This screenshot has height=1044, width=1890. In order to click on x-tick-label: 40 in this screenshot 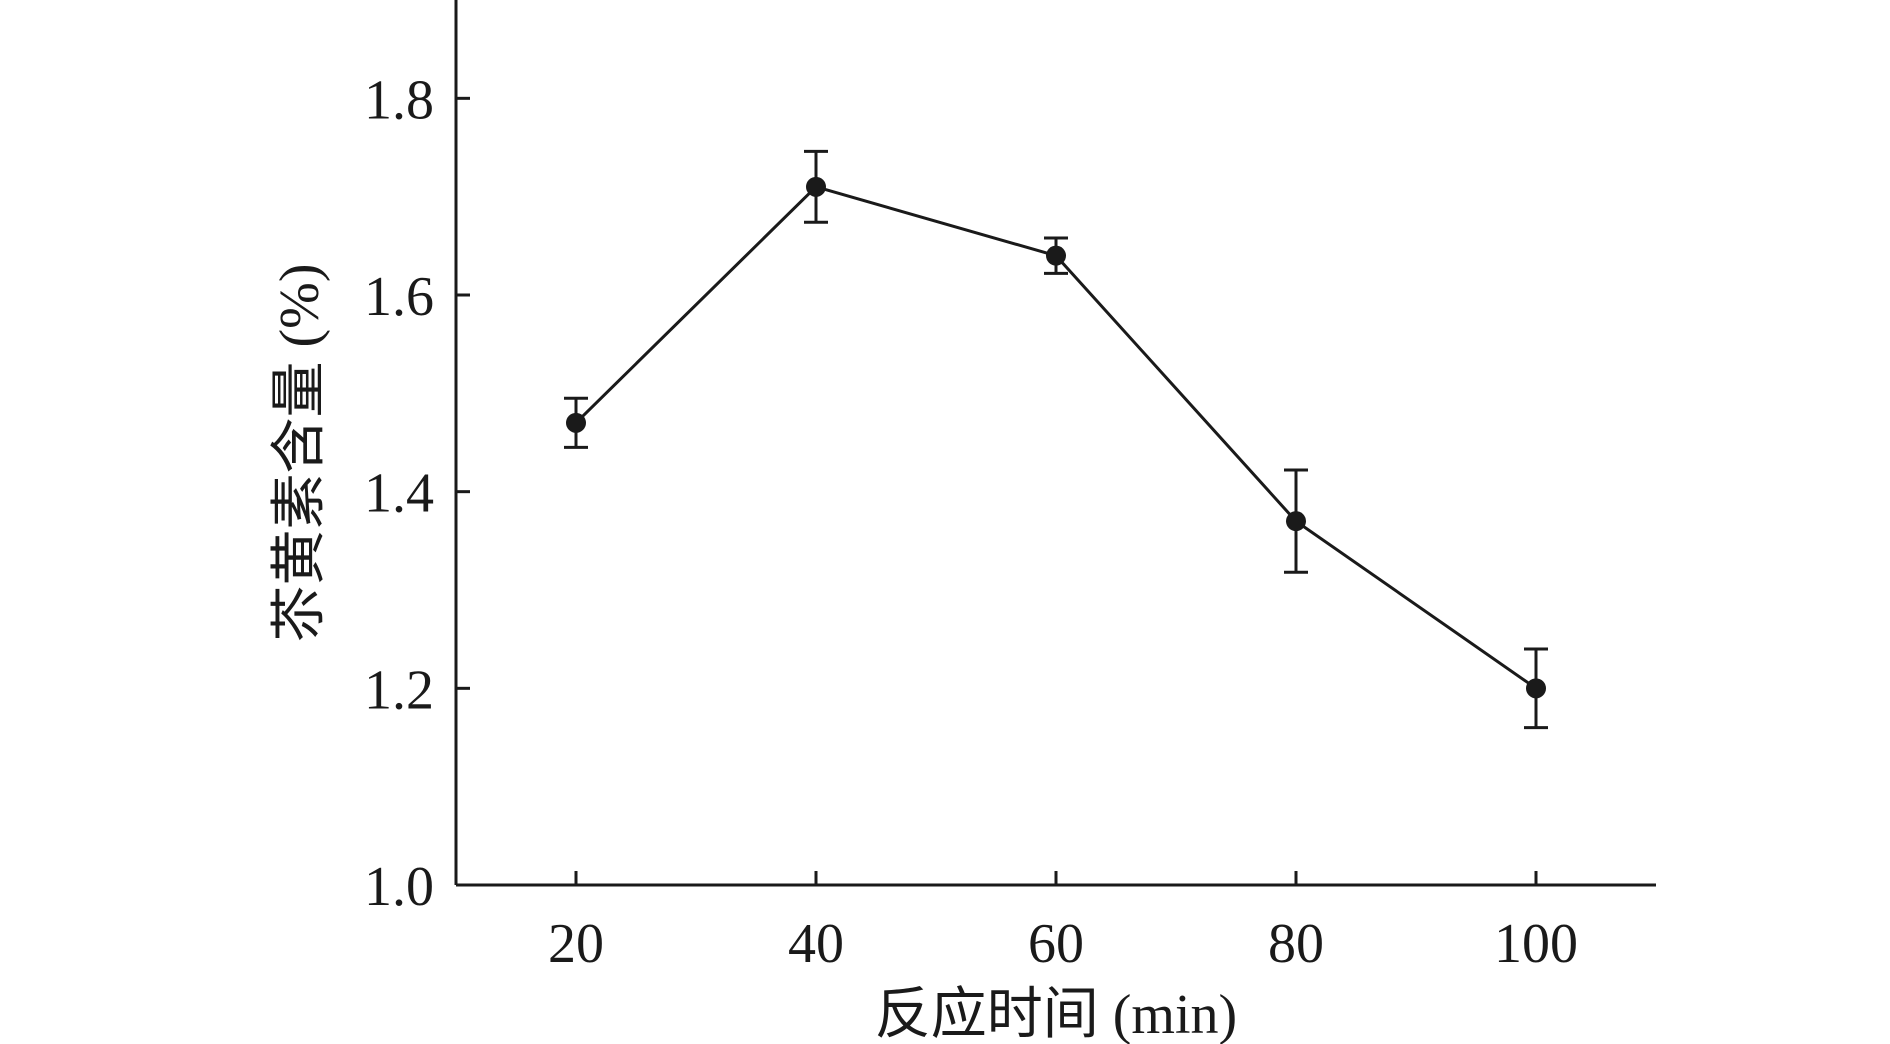, I will do `click(816, 944)`.